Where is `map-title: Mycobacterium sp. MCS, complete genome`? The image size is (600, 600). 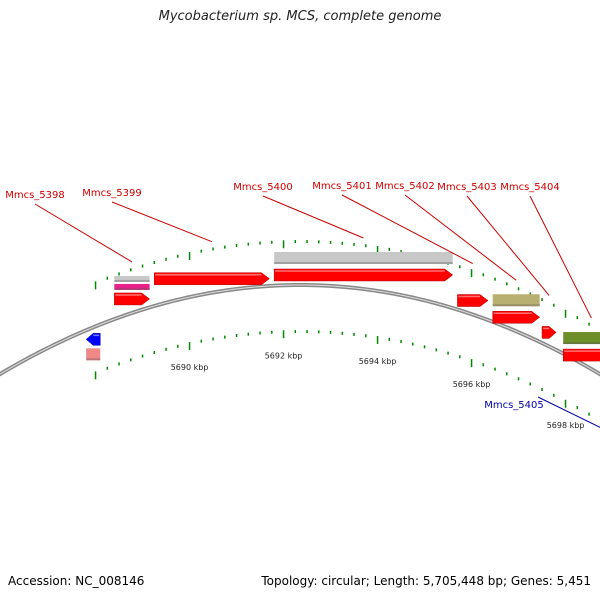 map-title: Mycobacterium sp. MCS, complete genome is located at coordinates (300, 16).